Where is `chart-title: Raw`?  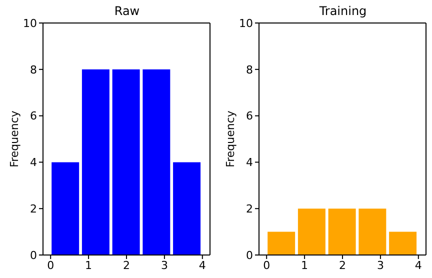 chart-title: Raw is located at coordinates (127, 11).